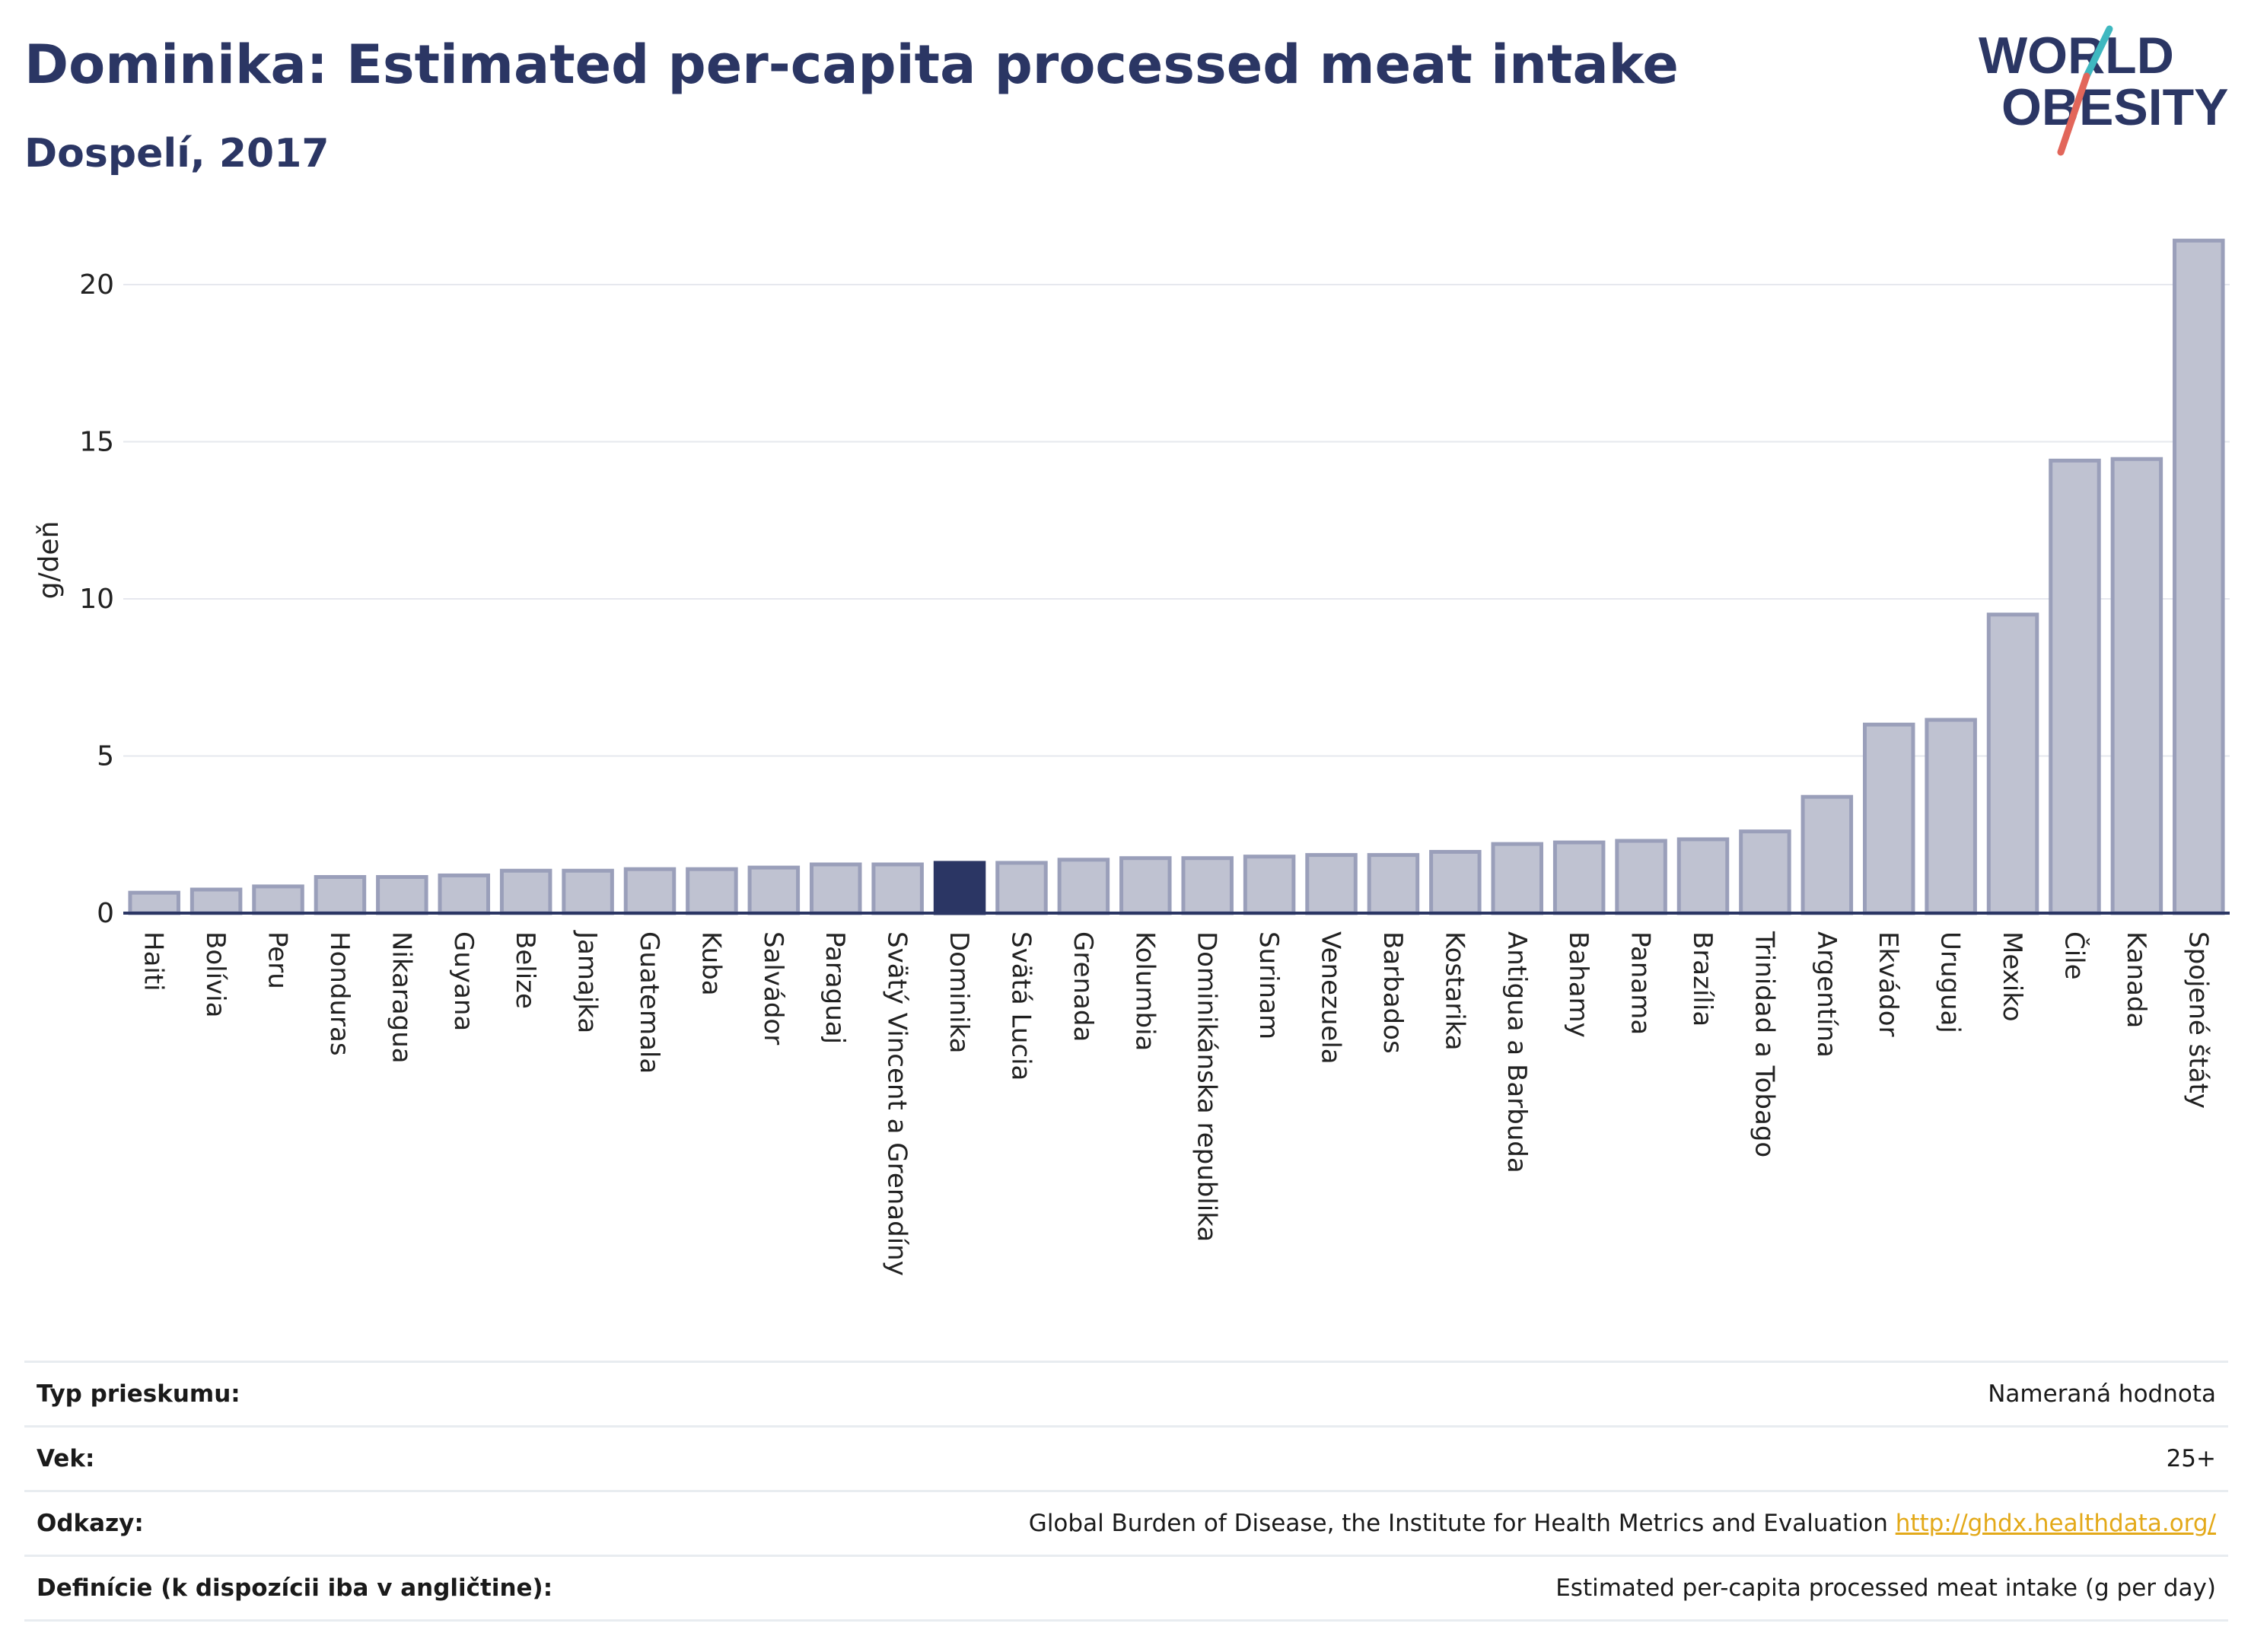 The image size is (2251, 1652). Describe the element at coordinates (2191, 1458) in the screenshot. I see `info-value-text: 25+` at that location.